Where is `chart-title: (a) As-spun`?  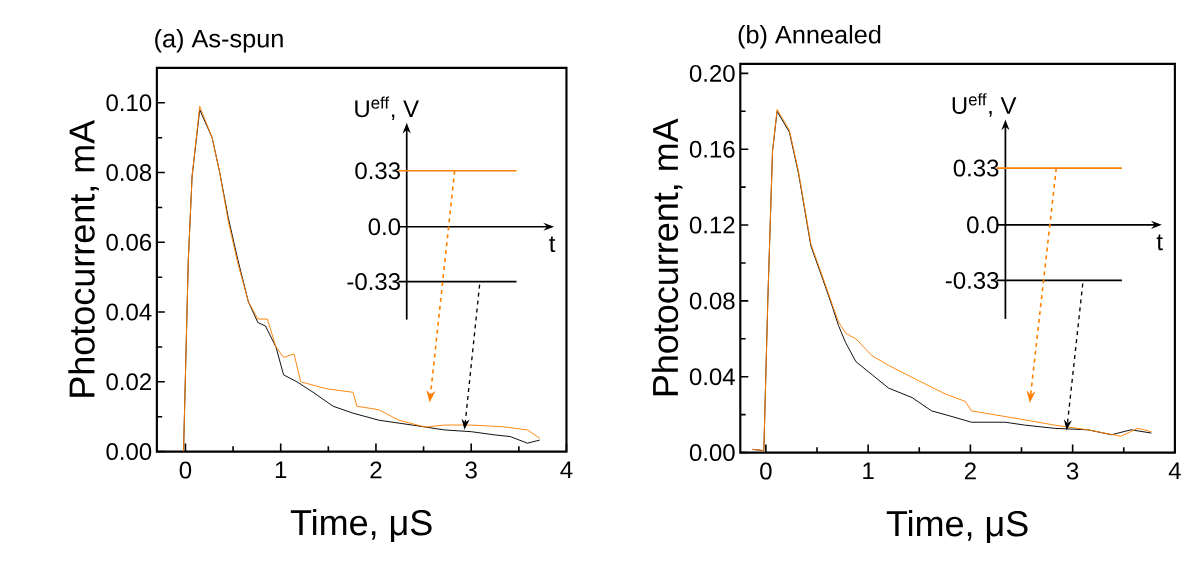
chart-title: (a) As-spun is located at coordinates (219, 40).